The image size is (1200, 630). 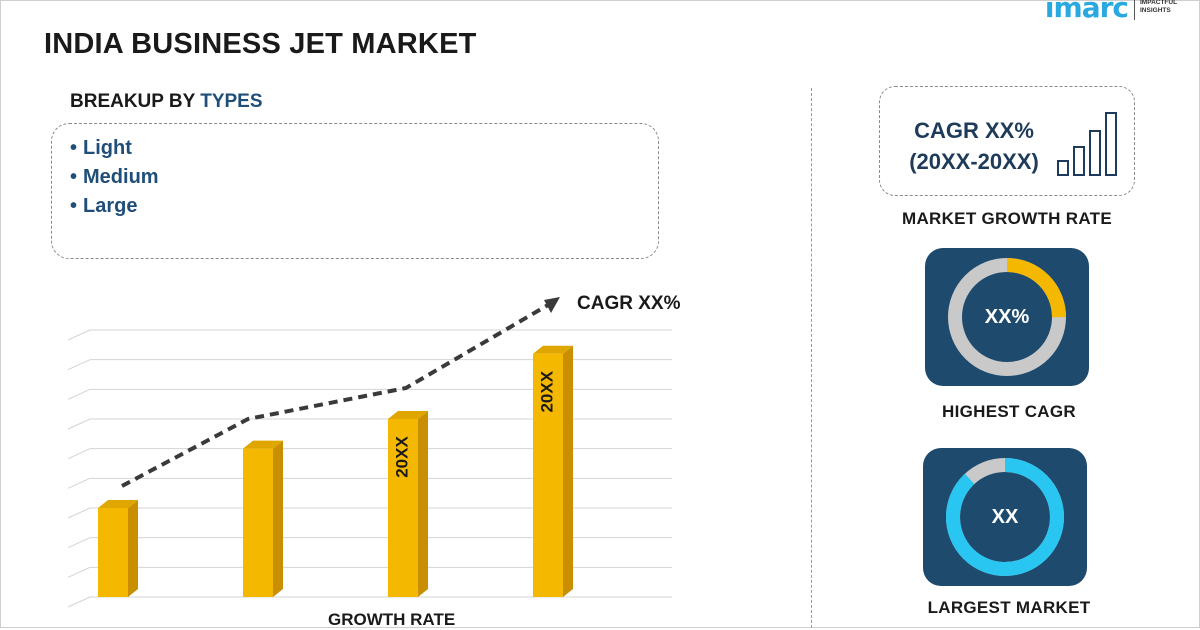 I want to click on chart-trend-line, so click(x=335, y=395).